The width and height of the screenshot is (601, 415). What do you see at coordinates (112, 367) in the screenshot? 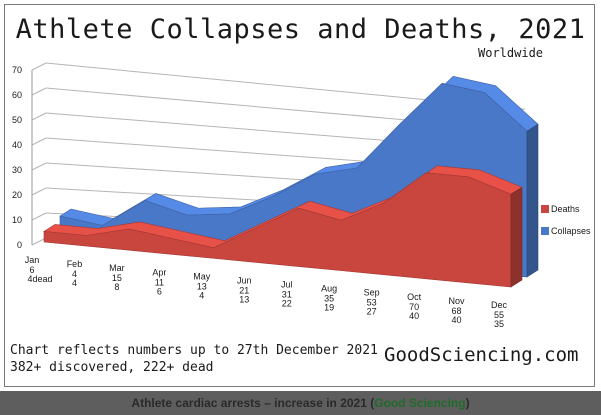
I see `footnote-line-2: 382+ discovered, 222+ dead` at bounding box center [112, 367].